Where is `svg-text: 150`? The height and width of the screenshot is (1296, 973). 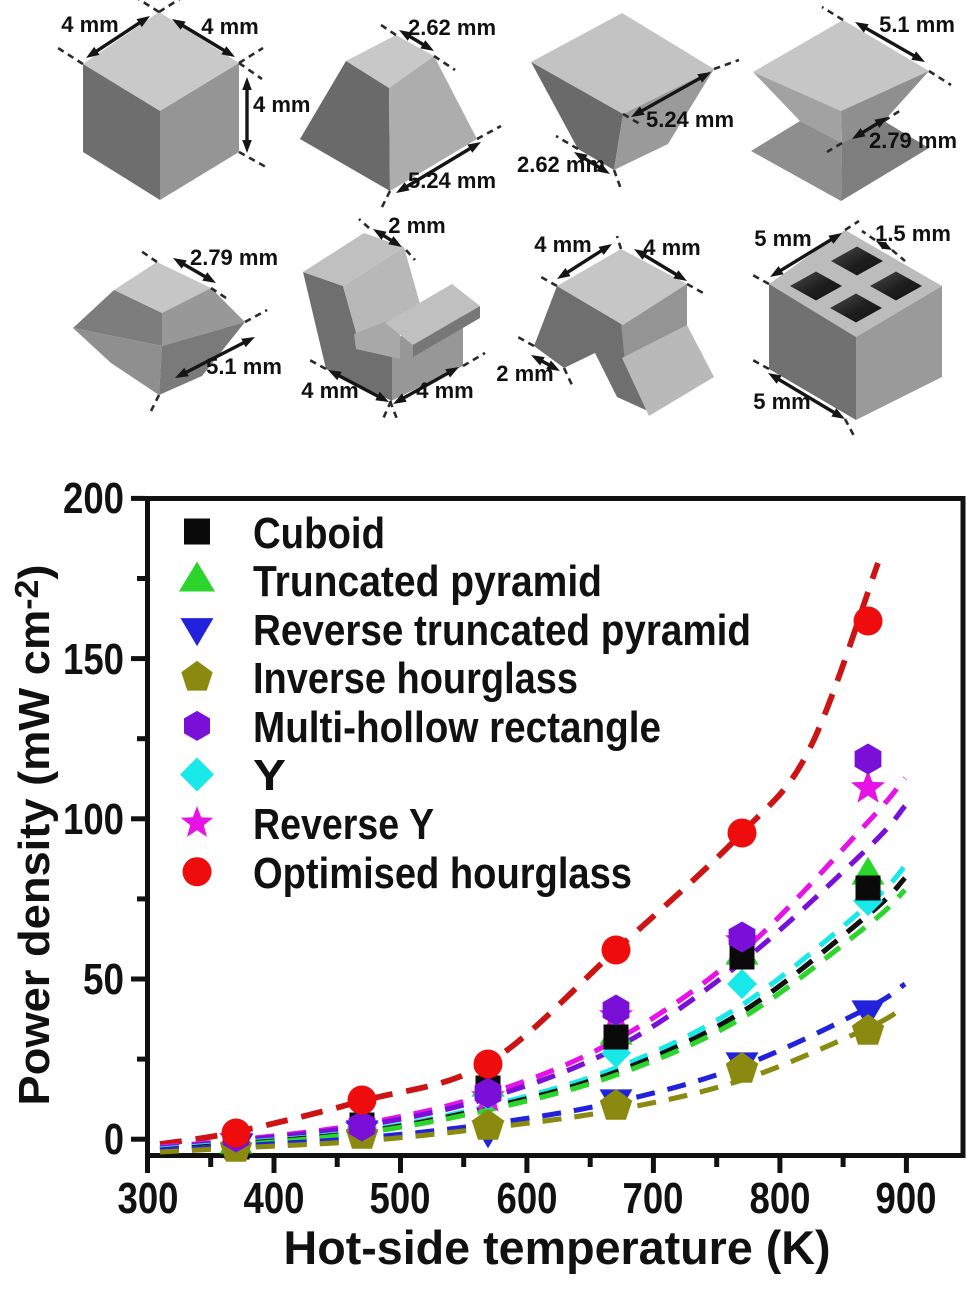
svg-text: 150 is located at coordinates (93, 659).